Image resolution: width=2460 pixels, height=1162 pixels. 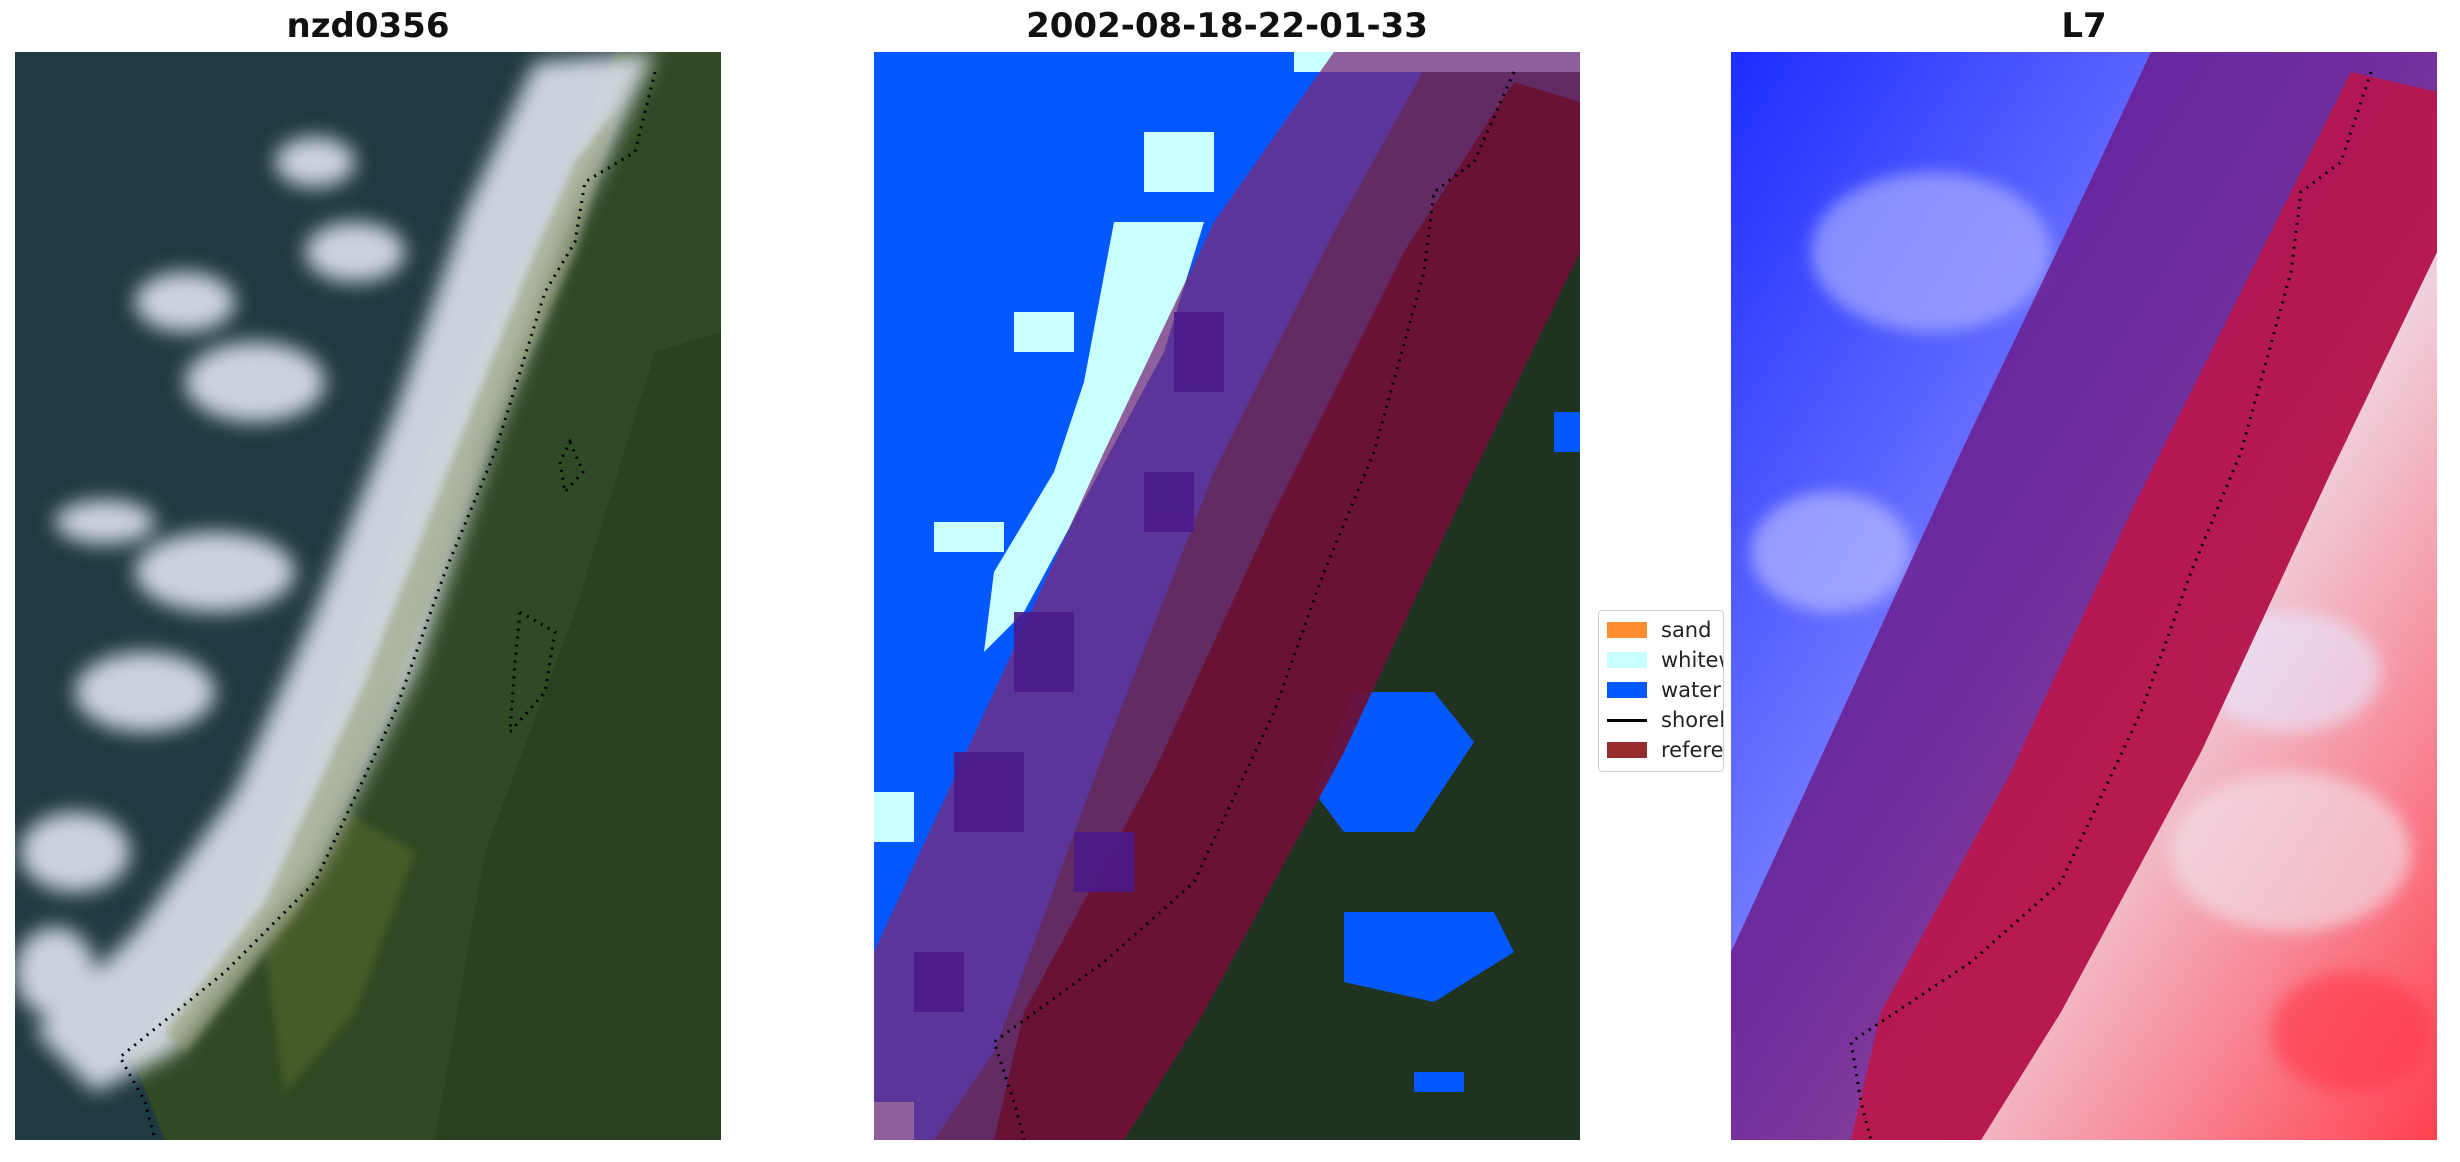 What do you see at coordinates (1627, 720) in the screenshot?
I see `shoreline-swatch` at bounding box center [1627, 720].